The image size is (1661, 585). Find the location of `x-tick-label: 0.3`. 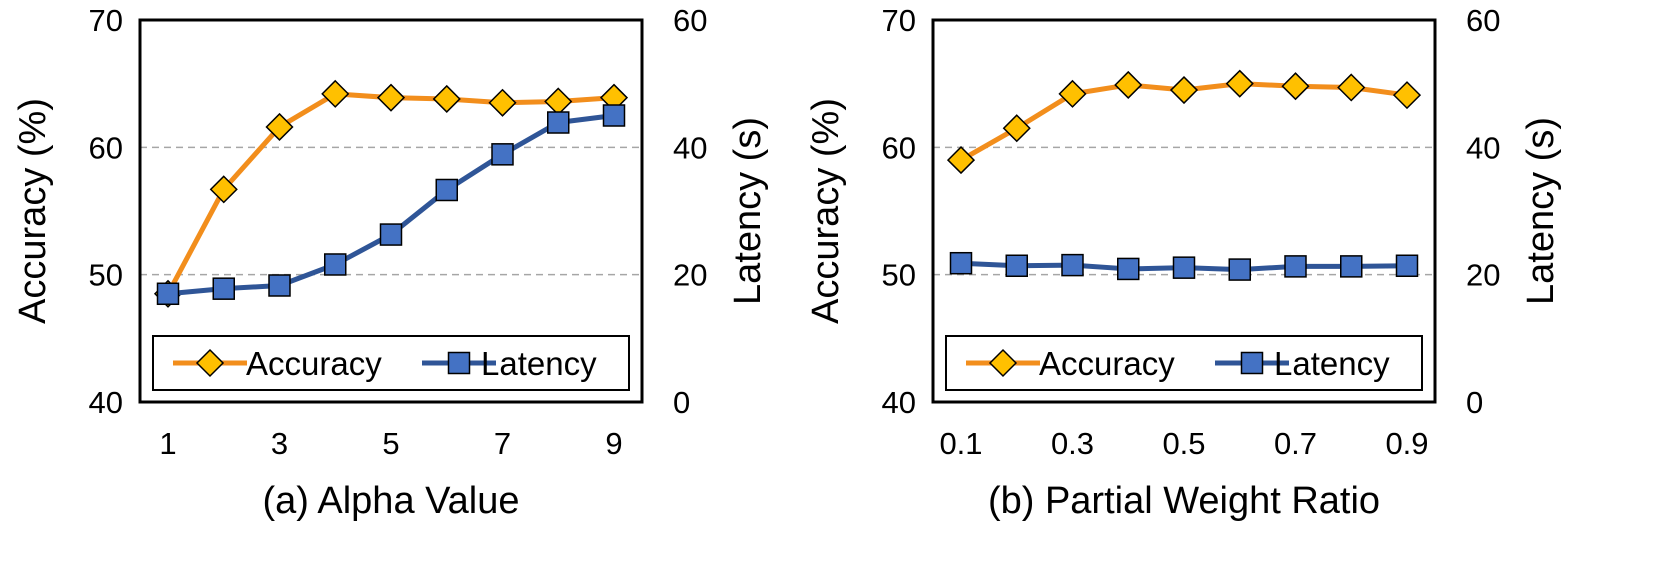

x-tick-label: 0.3 is located at coordinates (1072, 443).